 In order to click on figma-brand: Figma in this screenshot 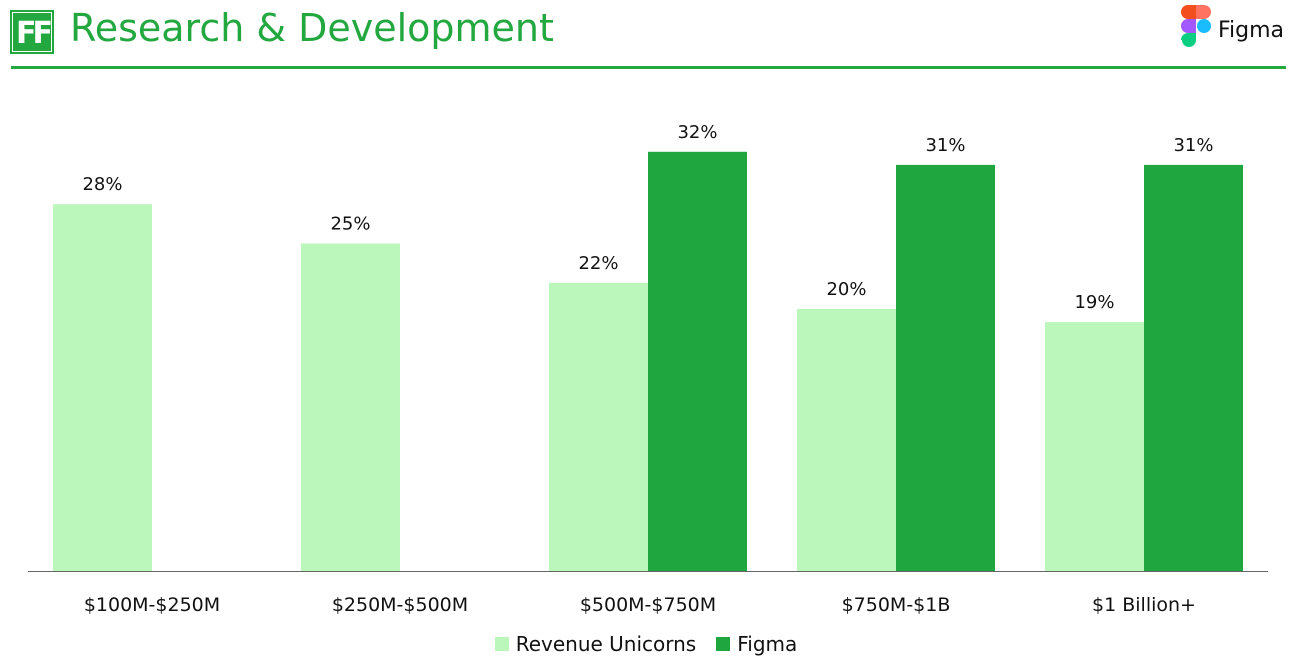, I will do `click(1232, 30)`.